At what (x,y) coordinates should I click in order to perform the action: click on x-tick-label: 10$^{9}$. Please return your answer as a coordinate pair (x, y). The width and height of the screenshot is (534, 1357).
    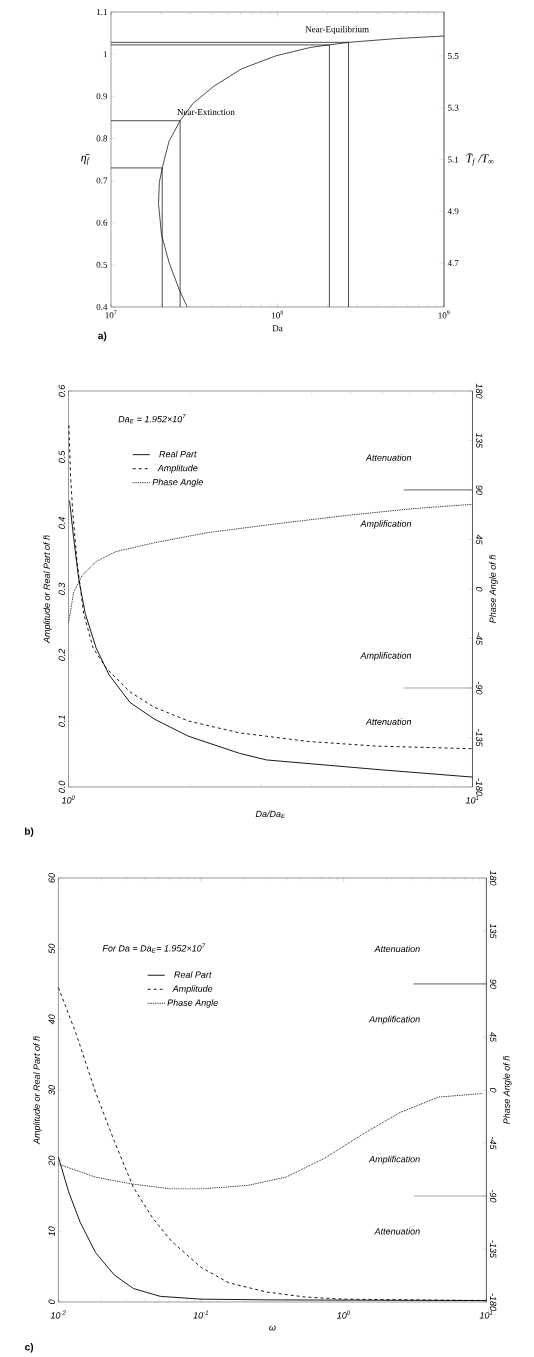
    Looking at the image, I should click on (444, 314).